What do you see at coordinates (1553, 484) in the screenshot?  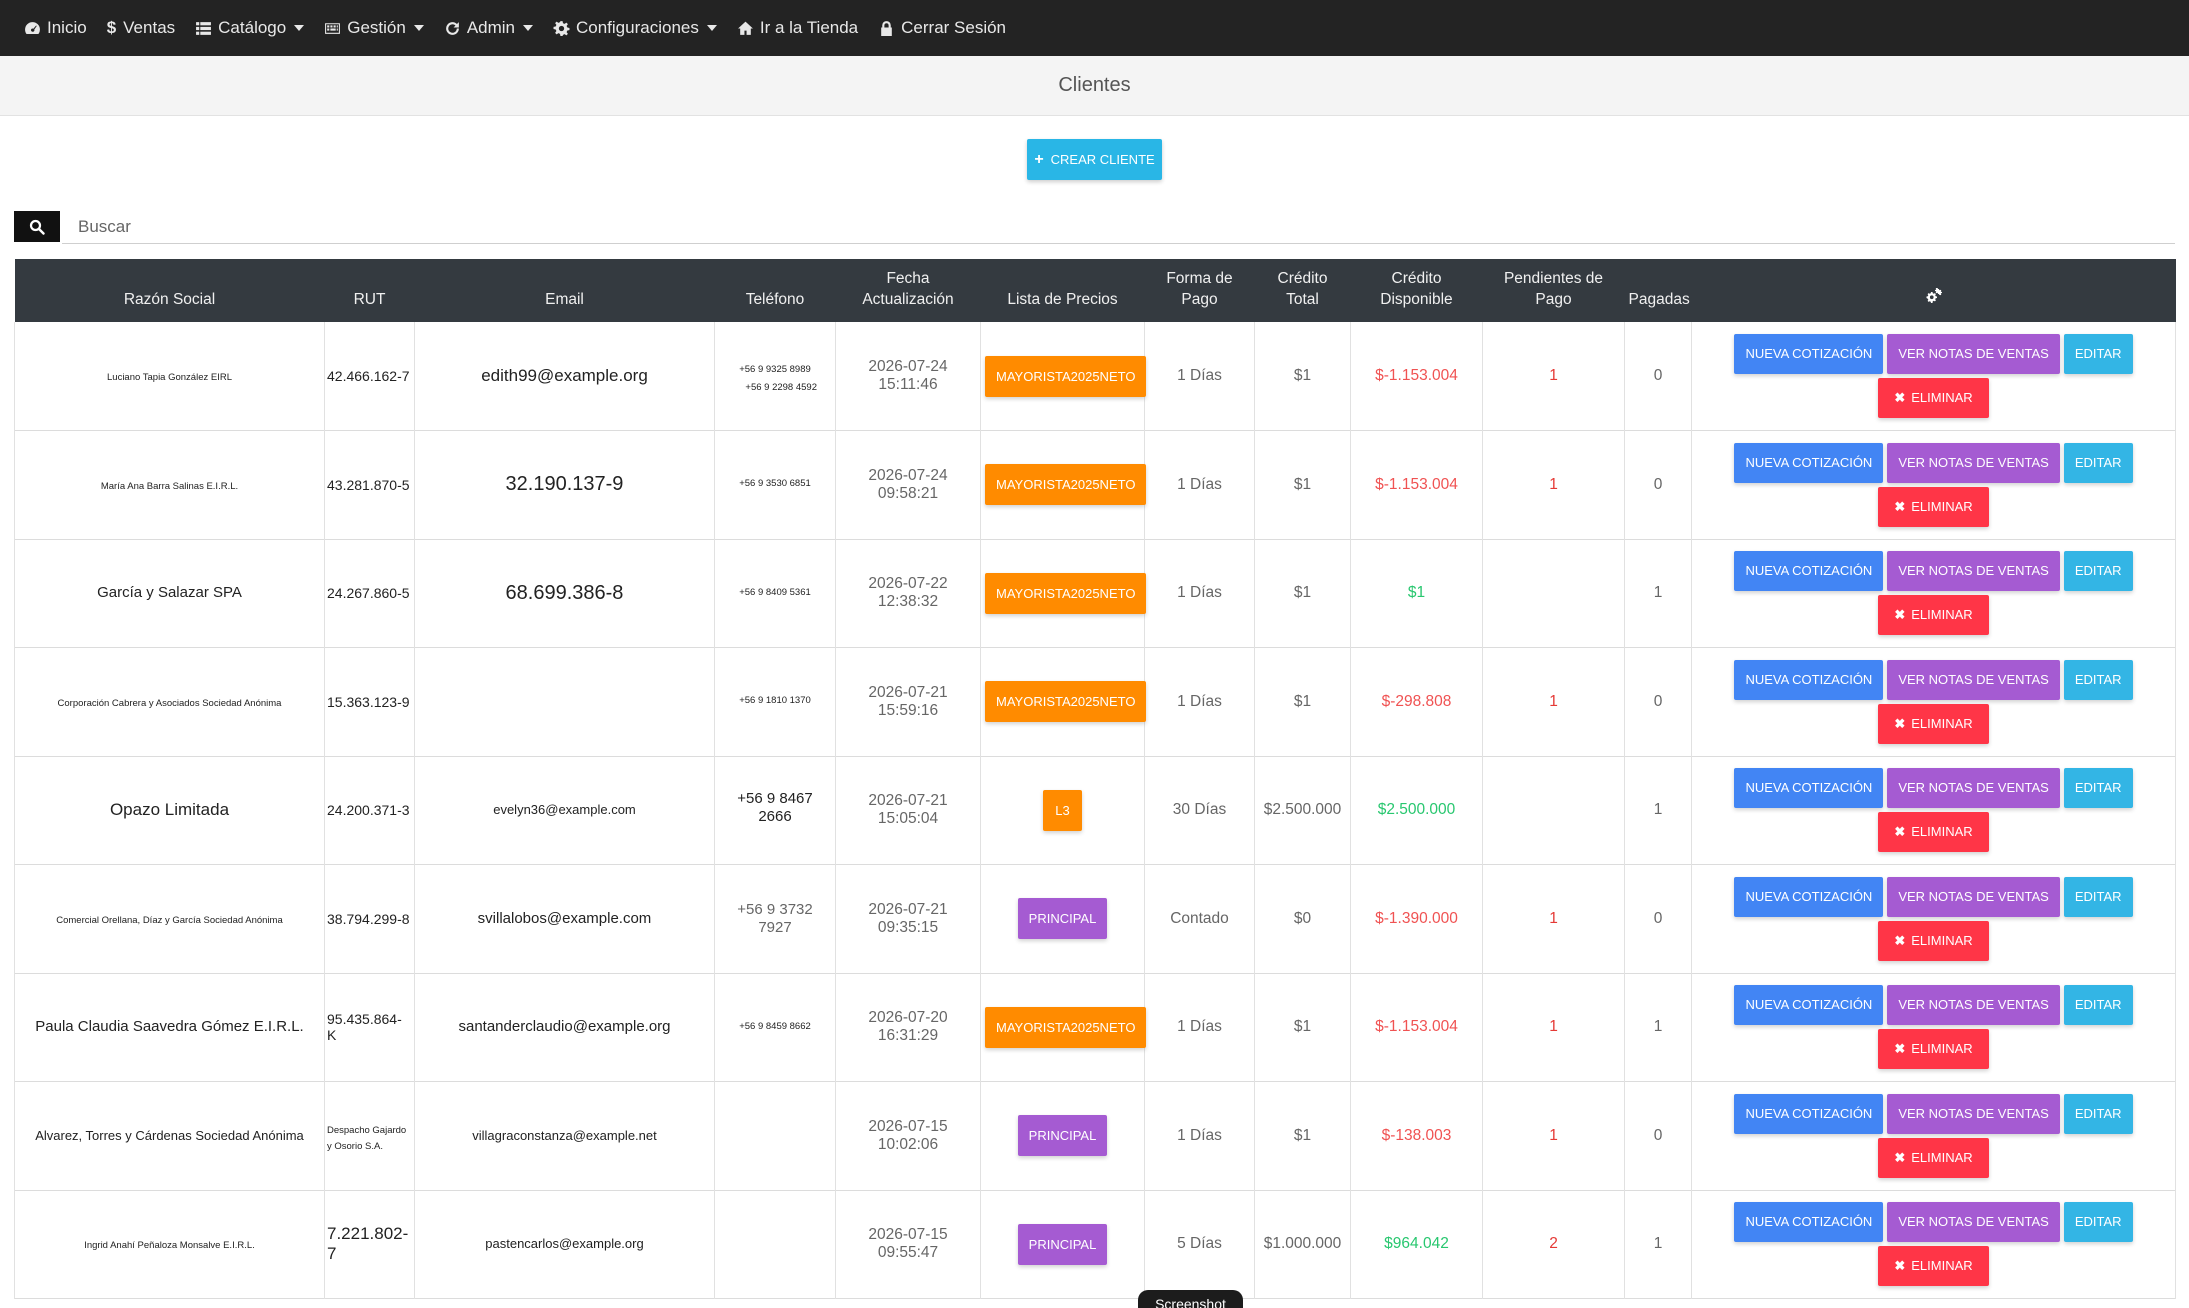 I see `cell-pendientes: 1` at bounding box center [1553, 484].